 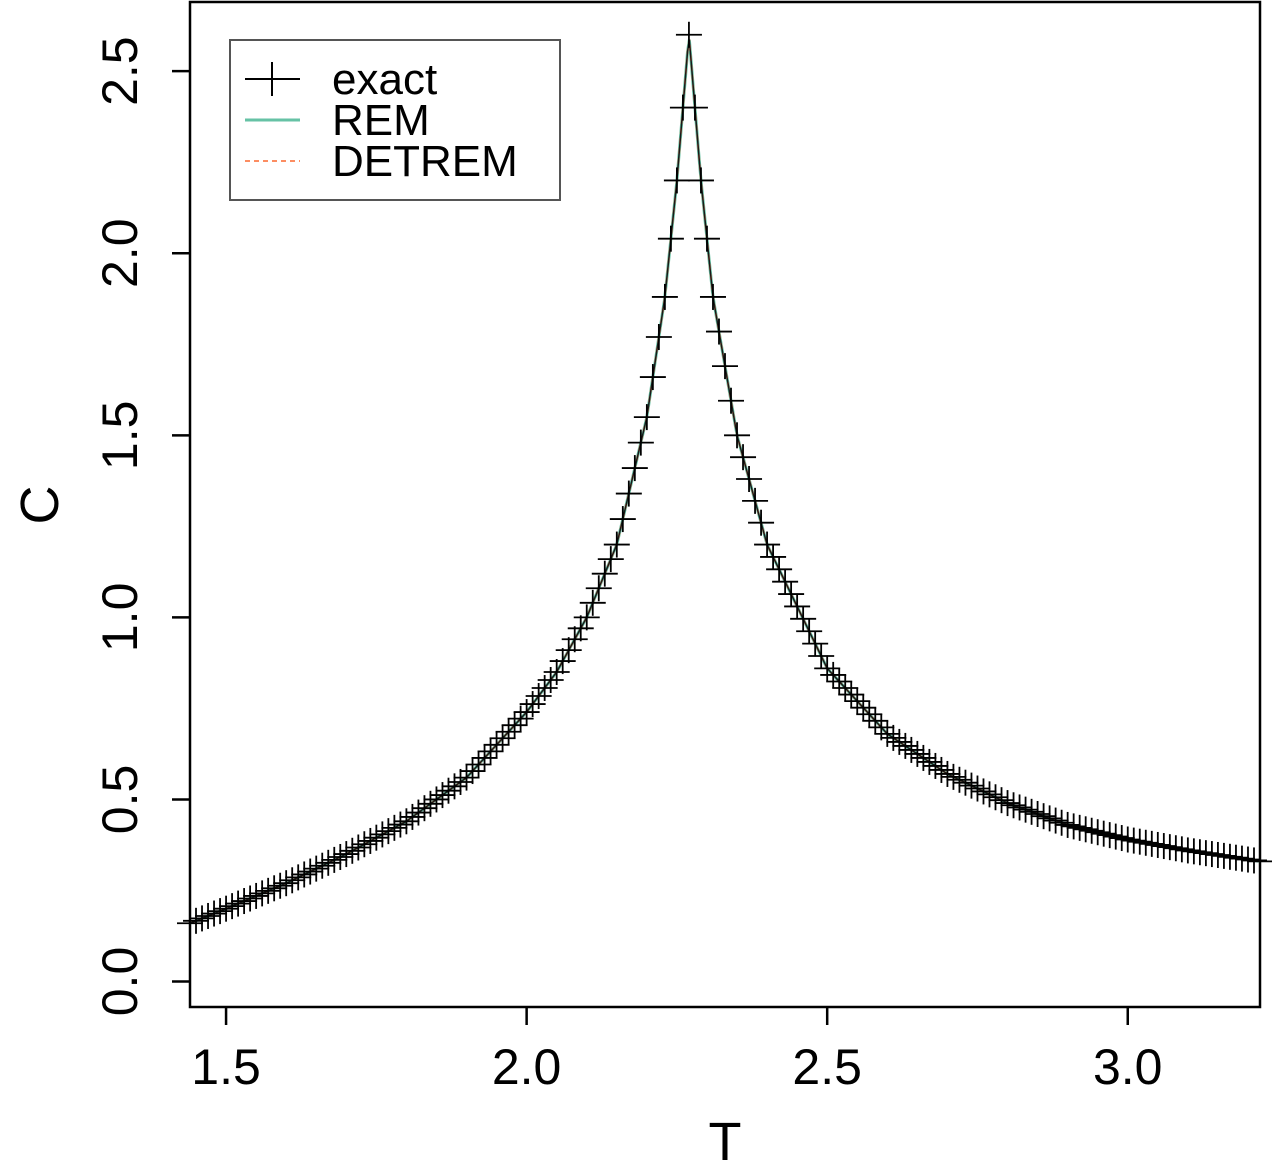 What do you see at coordinates (120, 253) in the screenshot?
I see `y-tick-label: 2.0` at bounding box center [120, 253].